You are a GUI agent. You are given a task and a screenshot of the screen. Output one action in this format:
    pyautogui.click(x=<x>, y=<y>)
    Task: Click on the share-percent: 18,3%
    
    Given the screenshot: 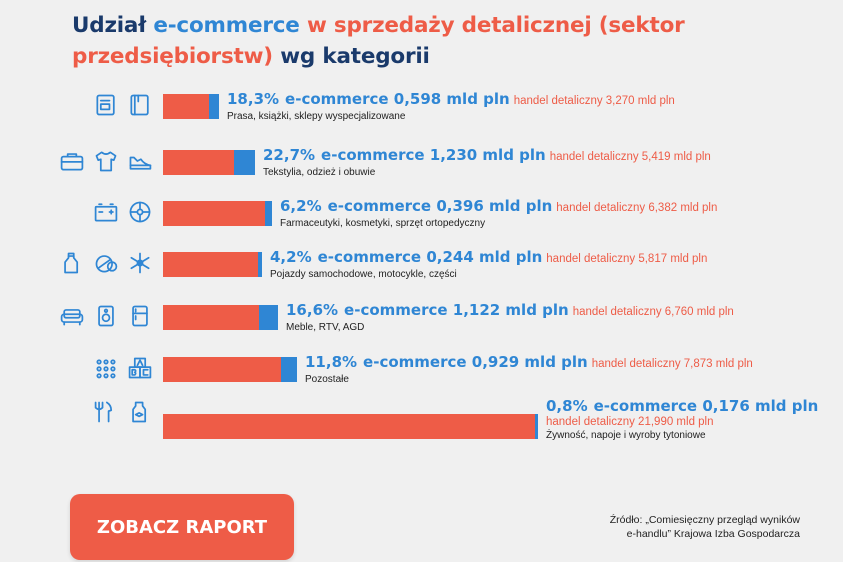 What is the action you would take?
    pyautogui.click(x=253, y=99)
    